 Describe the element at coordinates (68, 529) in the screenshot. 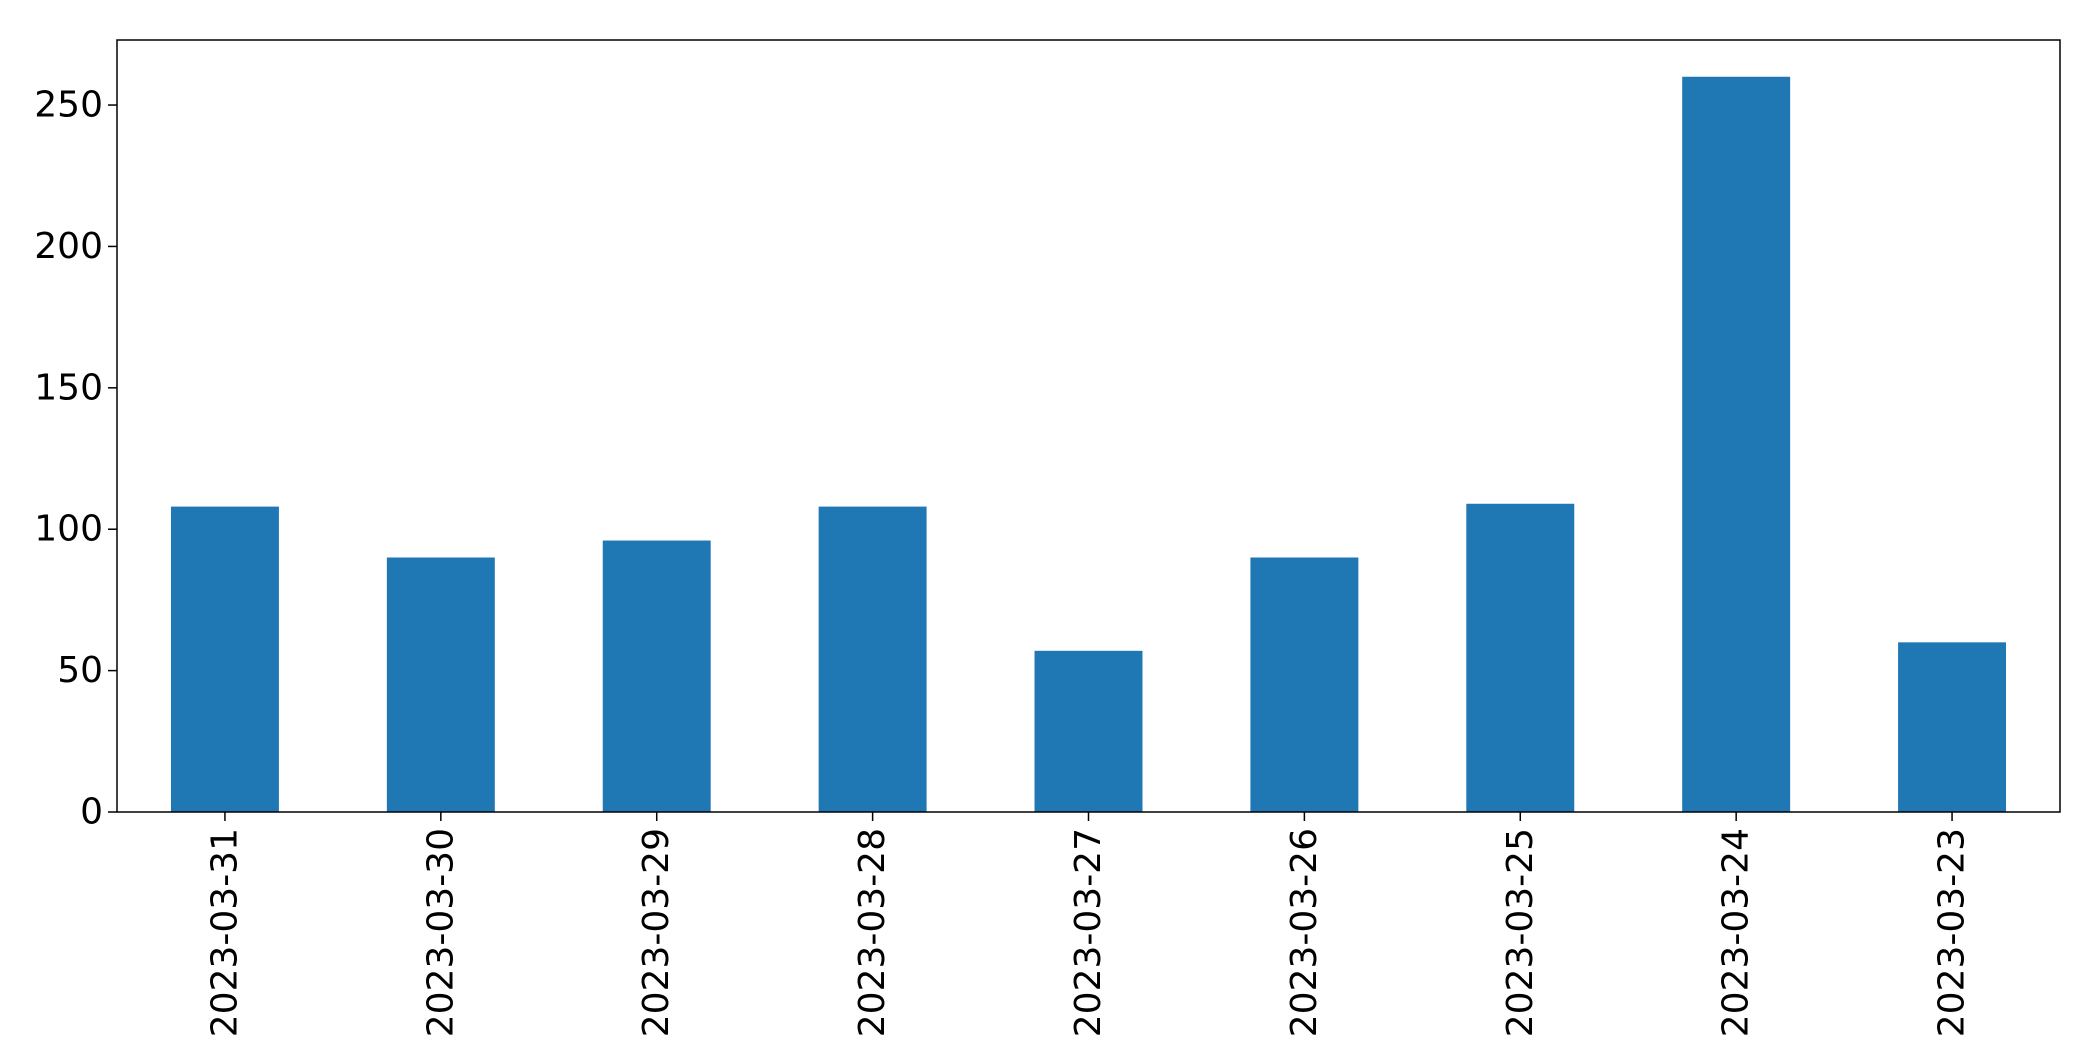

I see `y-tick-label: 100` at that location.